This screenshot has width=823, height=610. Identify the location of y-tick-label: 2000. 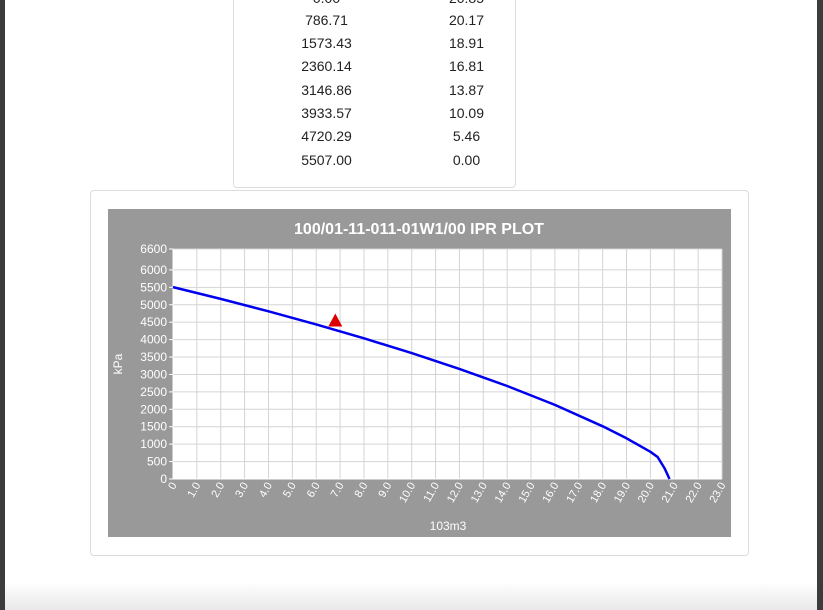
(153, 409).